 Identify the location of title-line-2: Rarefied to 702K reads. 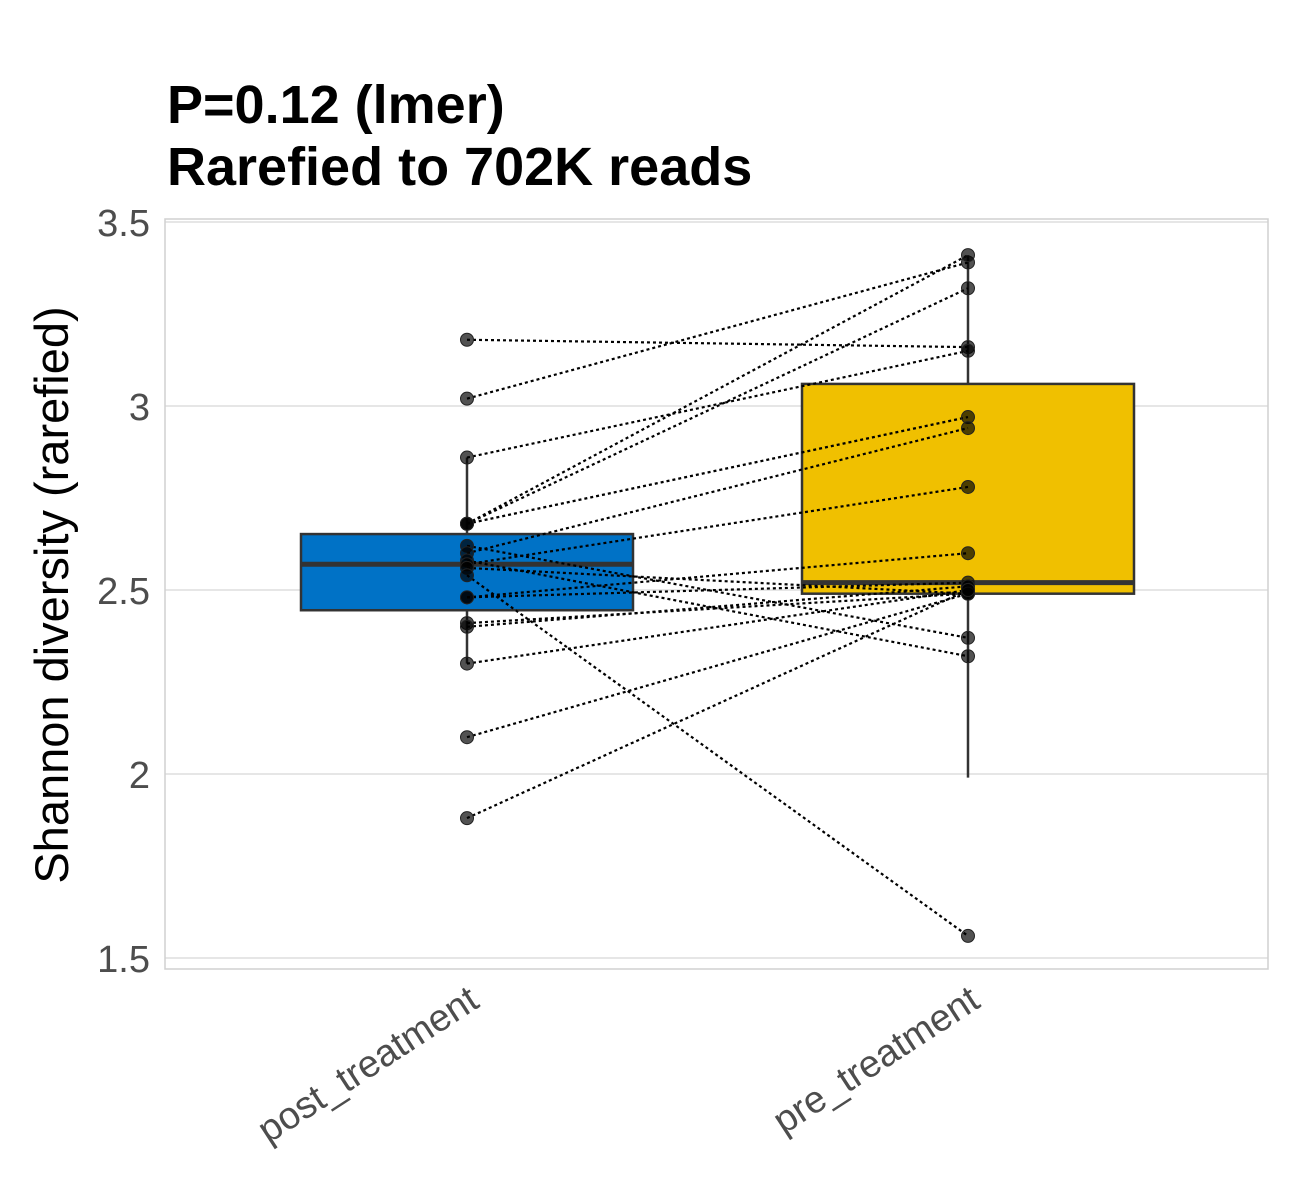
(460, 167).